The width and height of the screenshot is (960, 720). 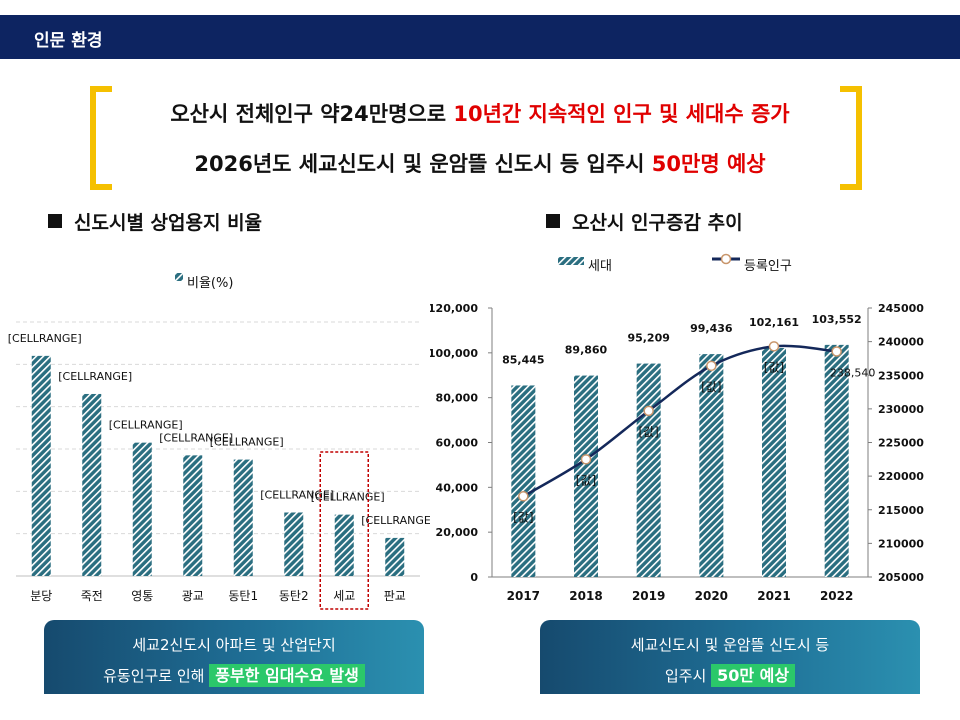 What do you see at coordinates (287, 675) in the screenshot?
I see `left-callout-highlight: 풍부한 임대수요 발생` at bounding box center [287, 675].